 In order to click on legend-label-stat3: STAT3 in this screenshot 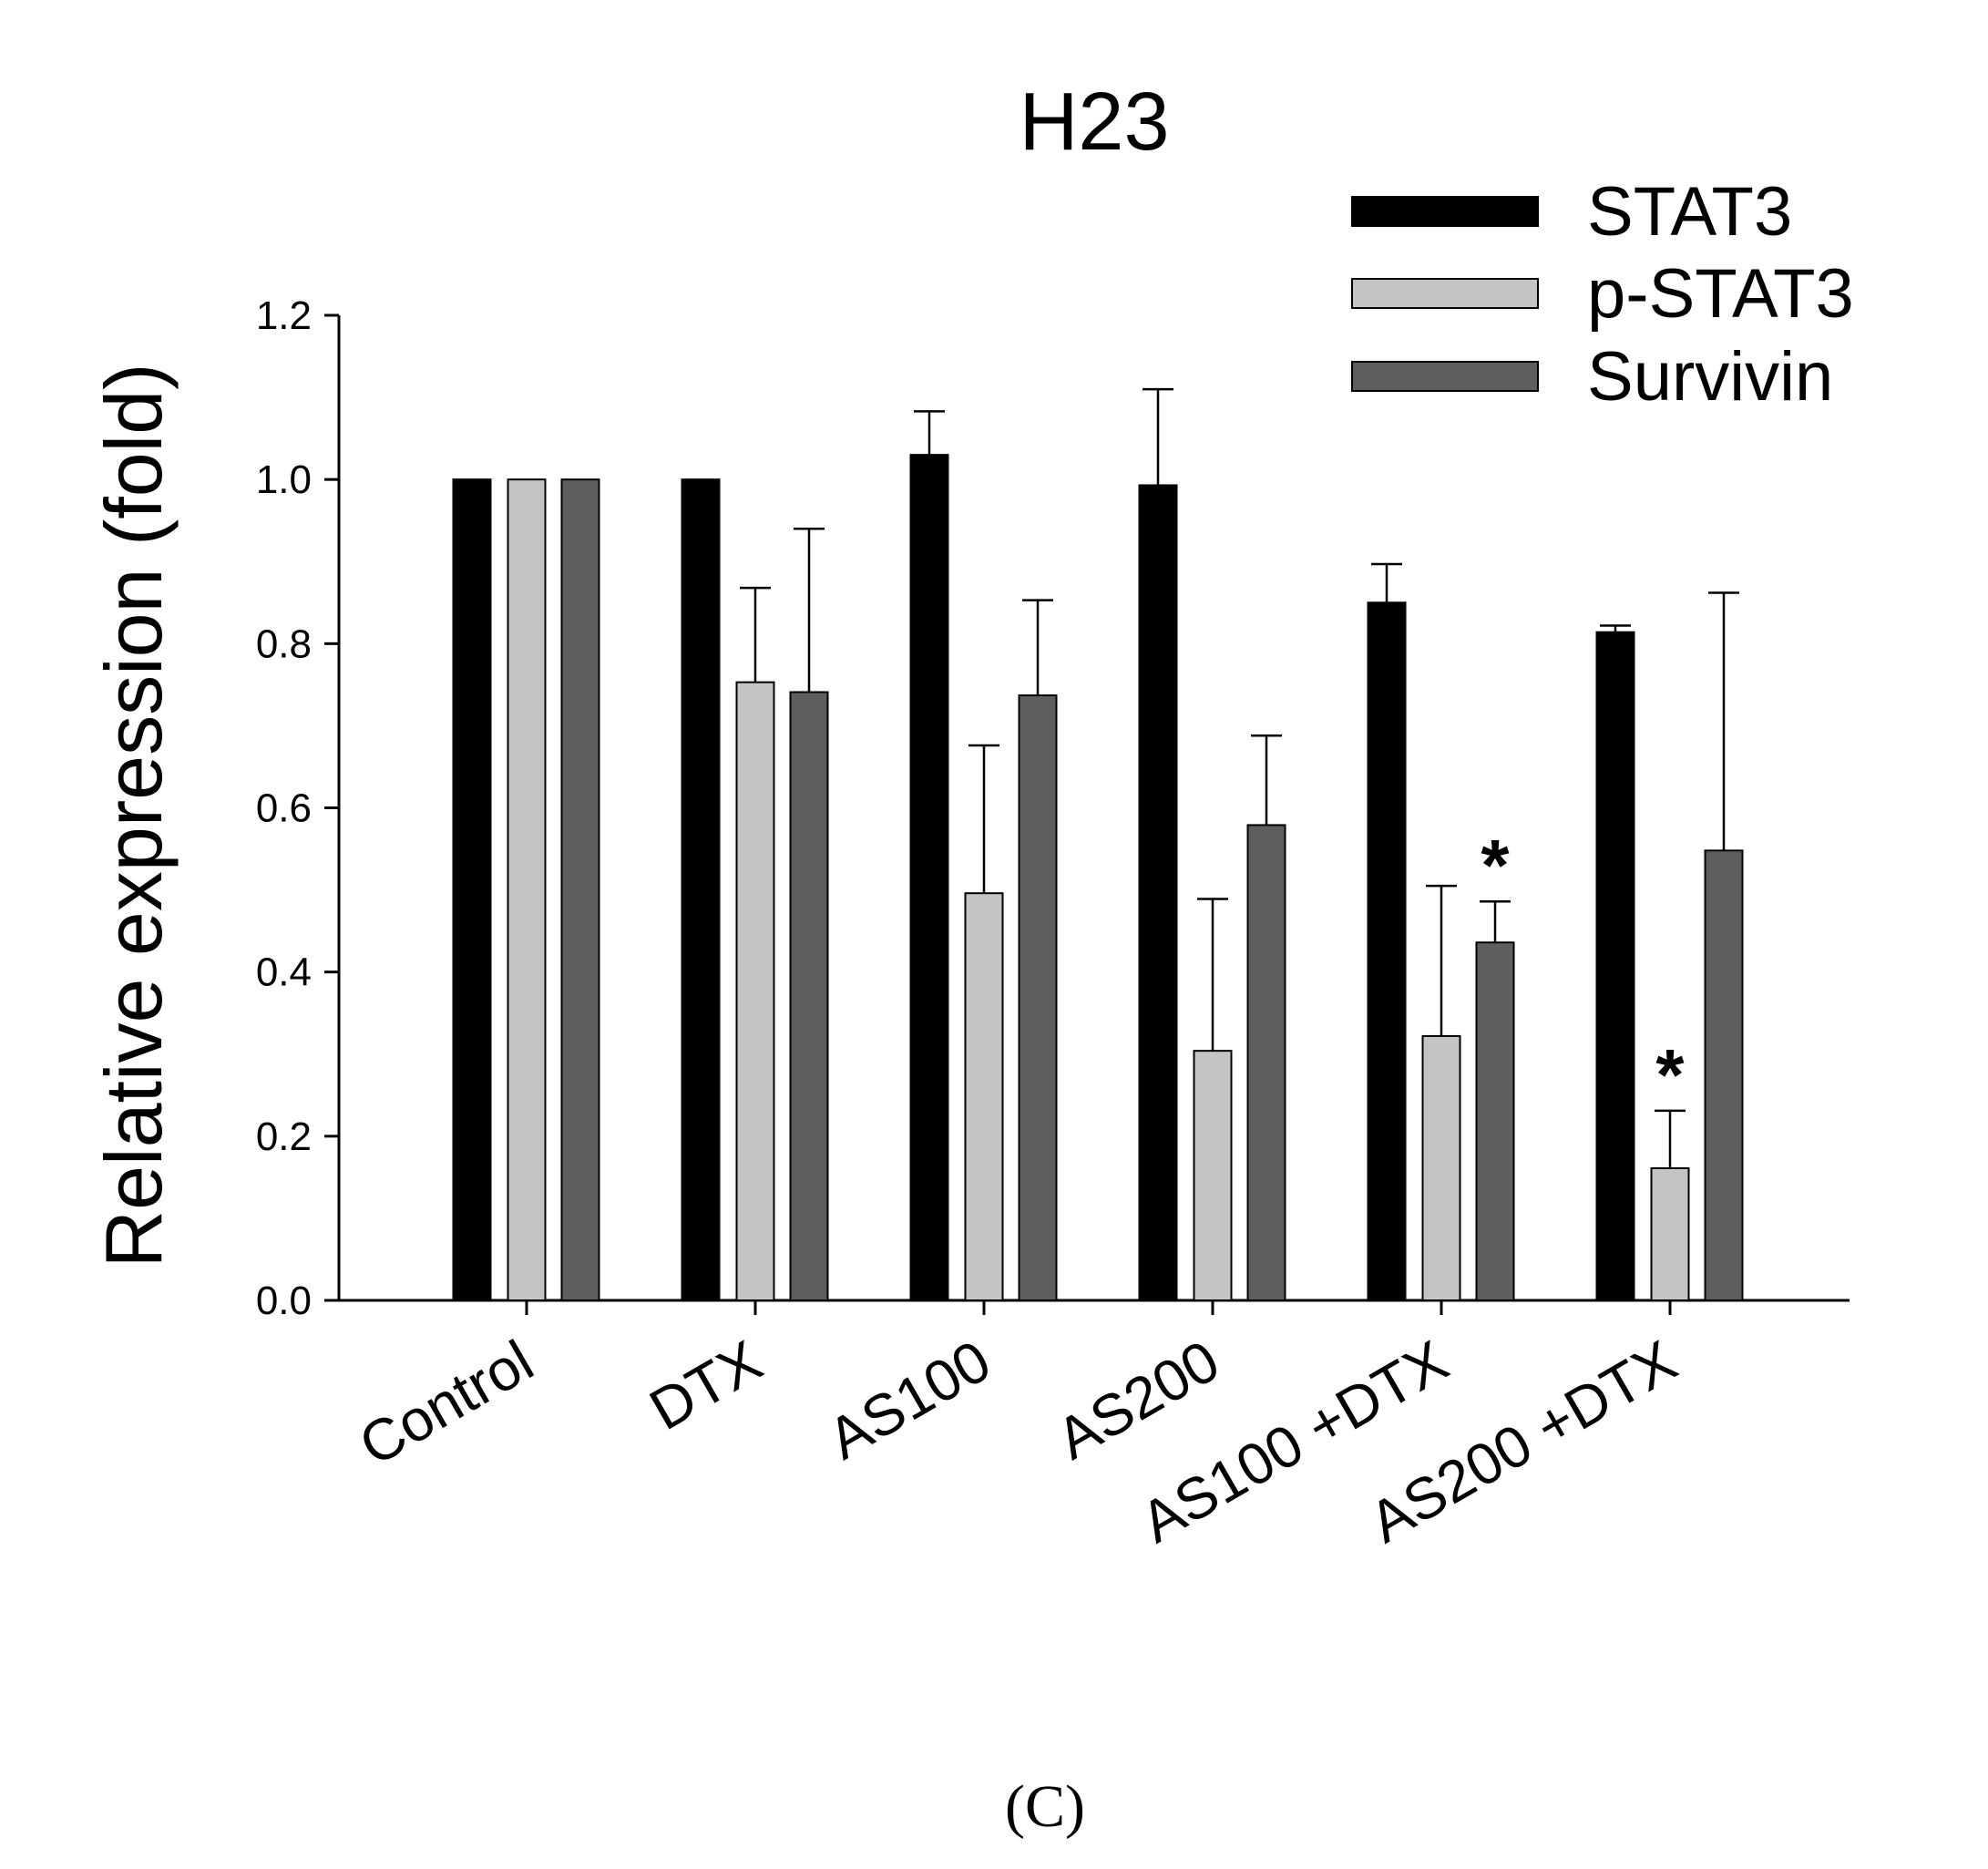, I will do `click(1689, 212)`.